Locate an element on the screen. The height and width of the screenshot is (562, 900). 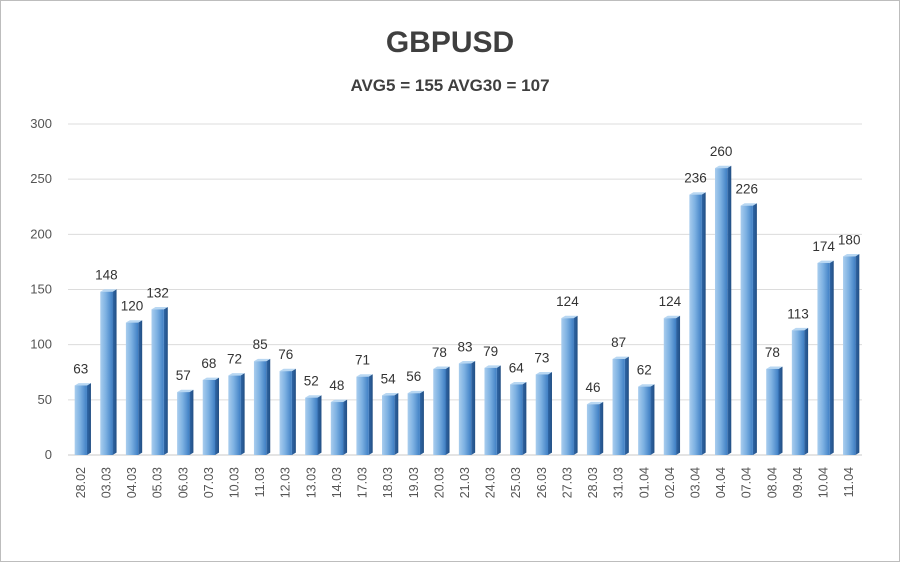
bar-21.03 is located at coordinates (467, 408).